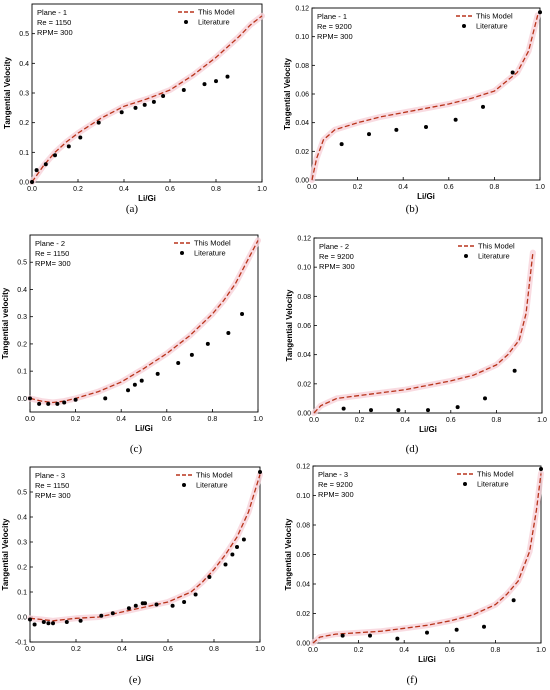 The image size is (550, 690). I want to click on y-tick-label: 0.02, so click(303, 614).